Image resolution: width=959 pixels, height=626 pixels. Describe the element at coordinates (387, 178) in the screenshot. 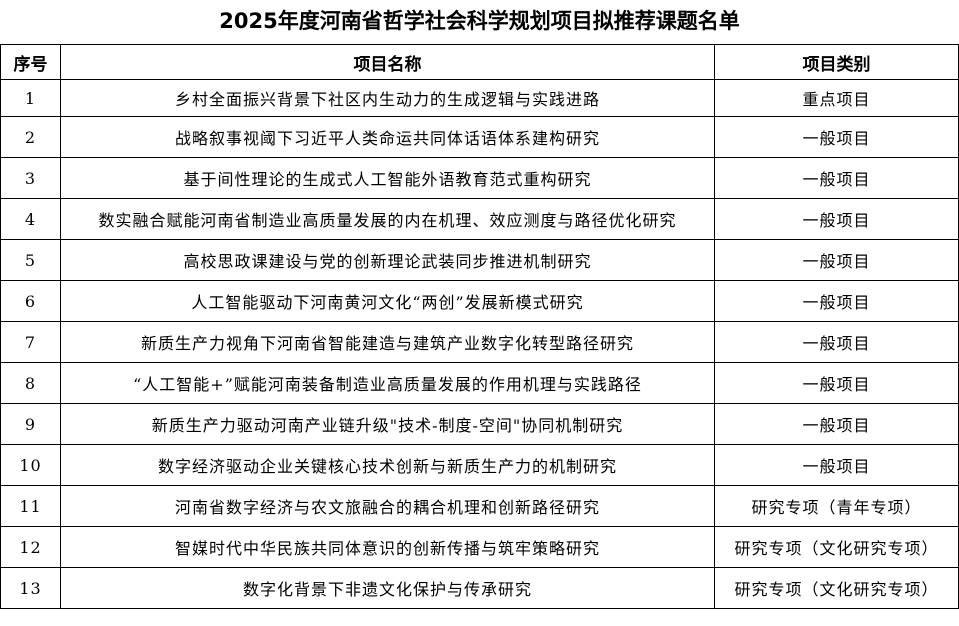

I see `project-name: 基于间性理论的生成式人工智能外语教育范式重构研究` at that location.